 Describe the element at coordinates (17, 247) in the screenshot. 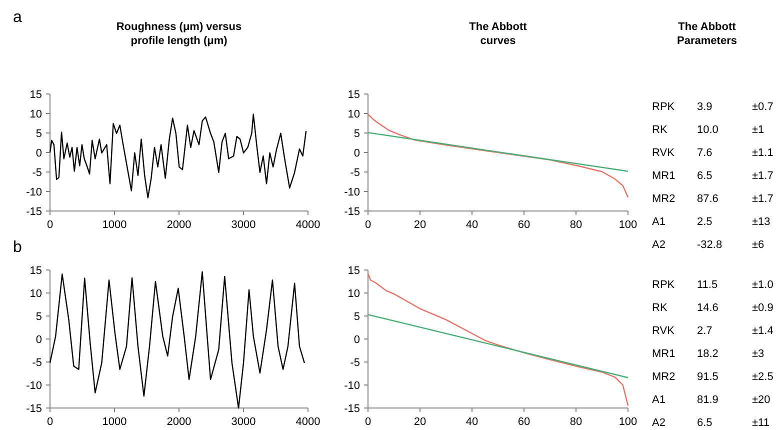

I see `text: b` at that location.